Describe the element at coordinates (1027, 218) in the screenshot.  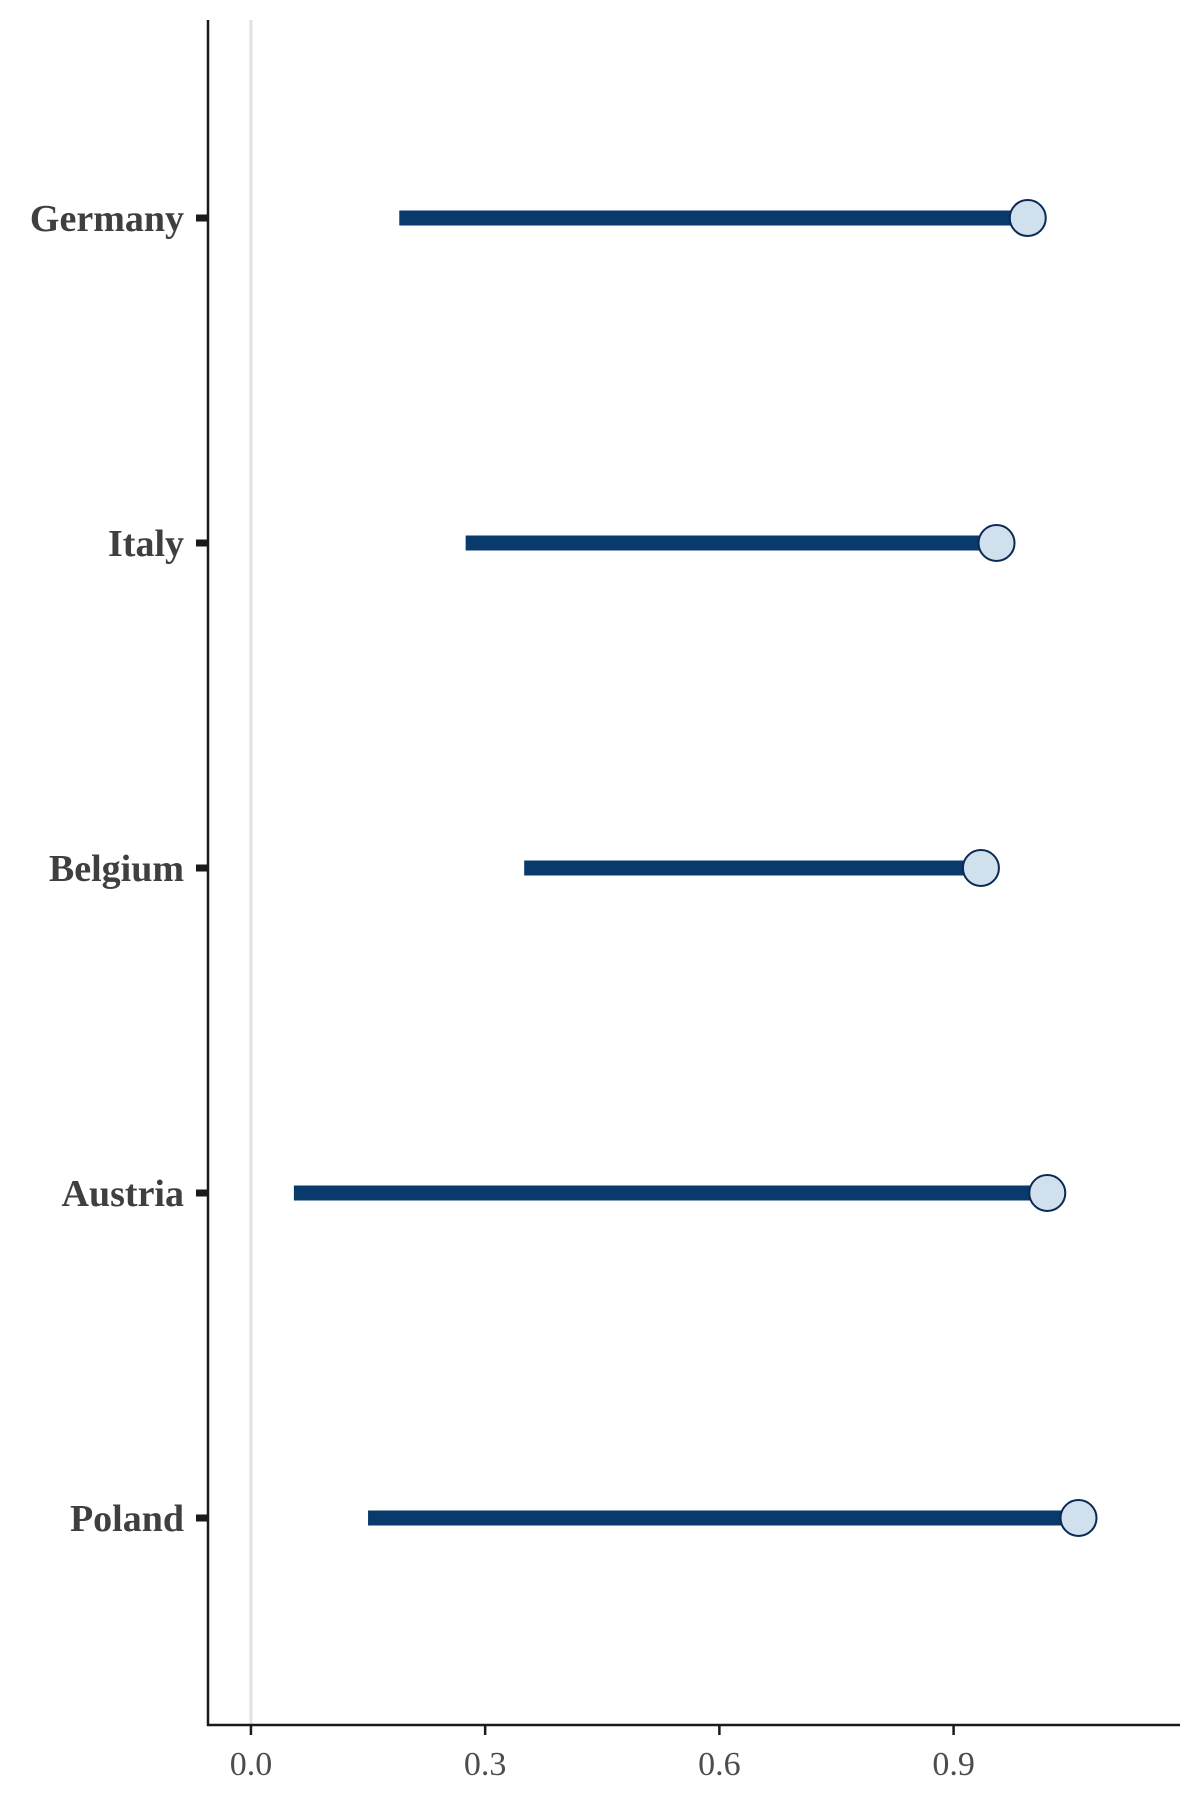
I see `point-germany` at that location.